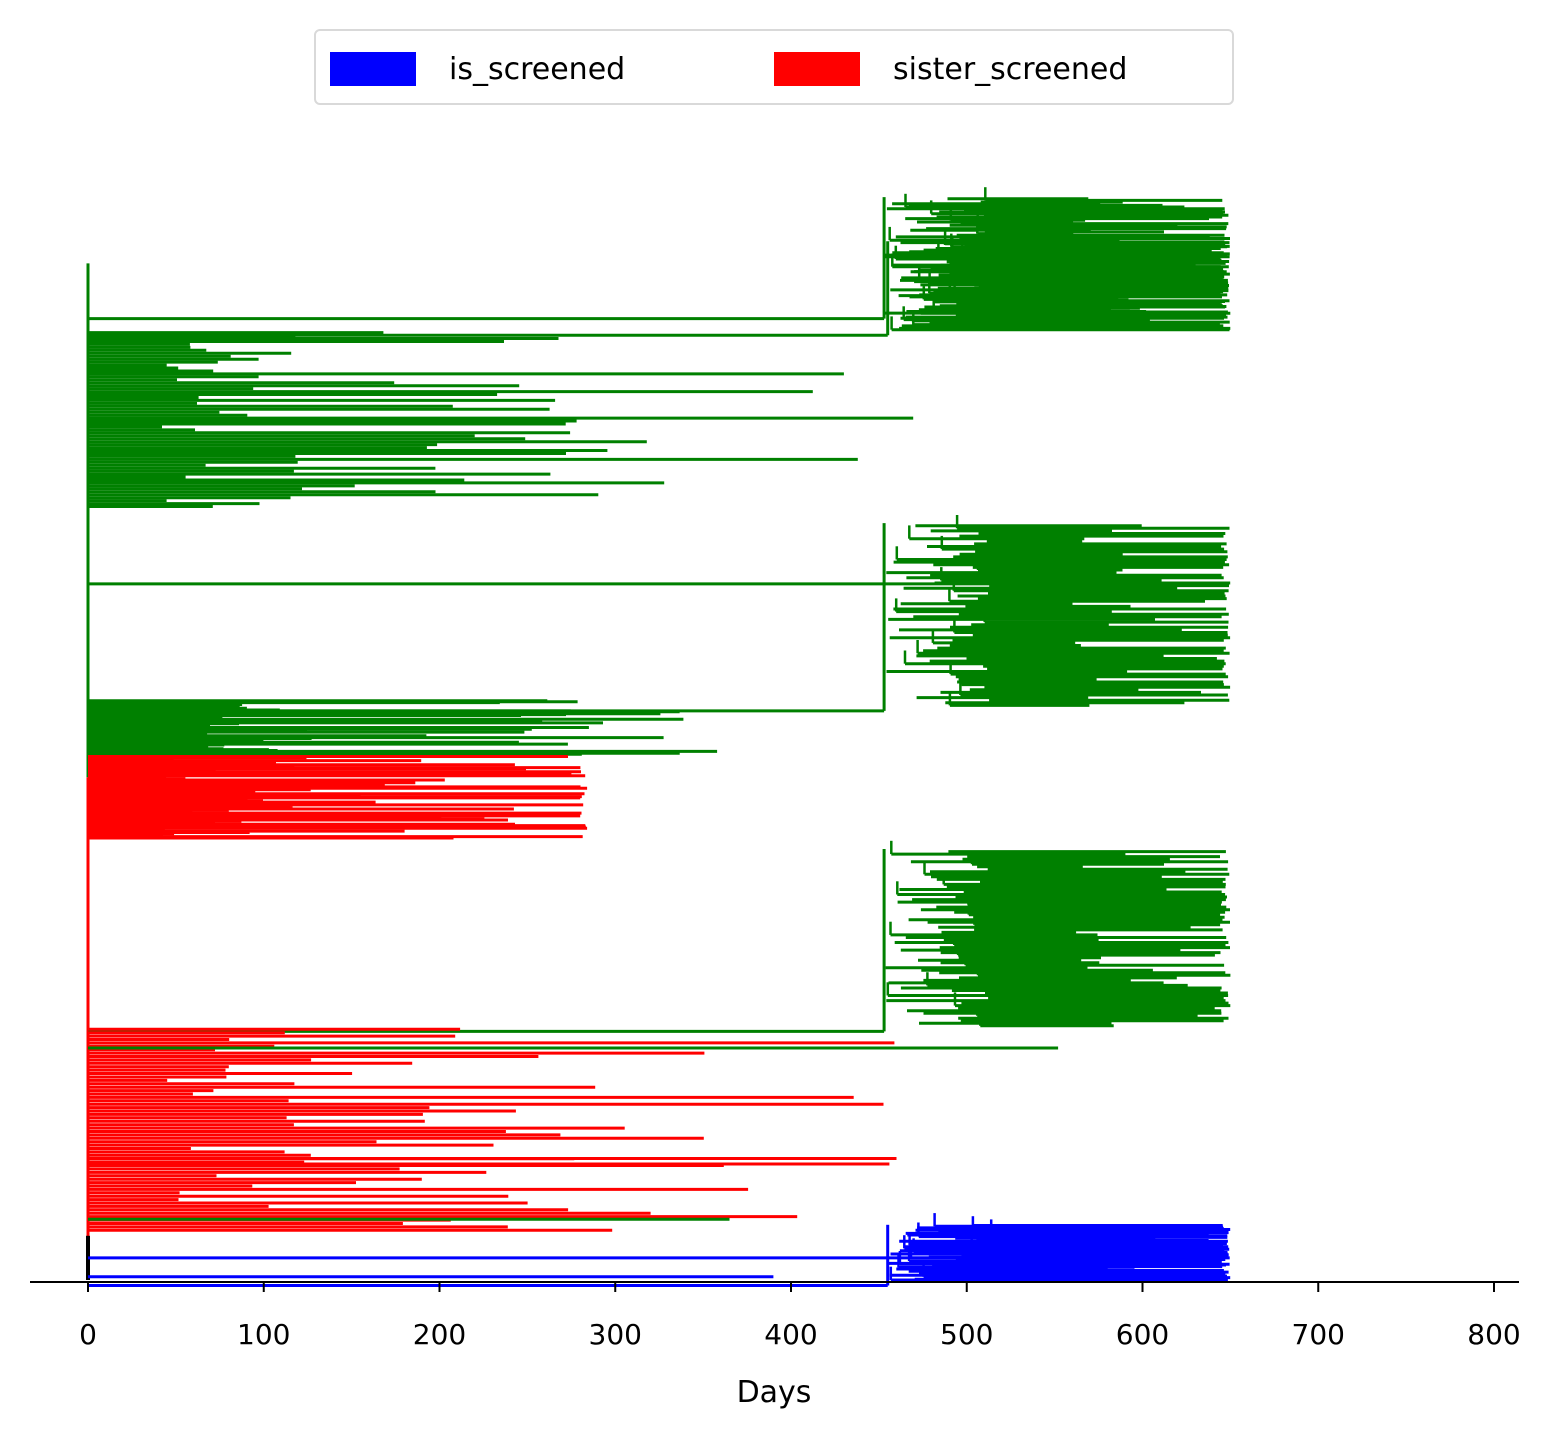 Image resolution: width=1565 pixels, height=1444 pixels. I want to click on x-axis-ticks: 0 100 200 300 400 500 600 700 800, so click(800, 1316).